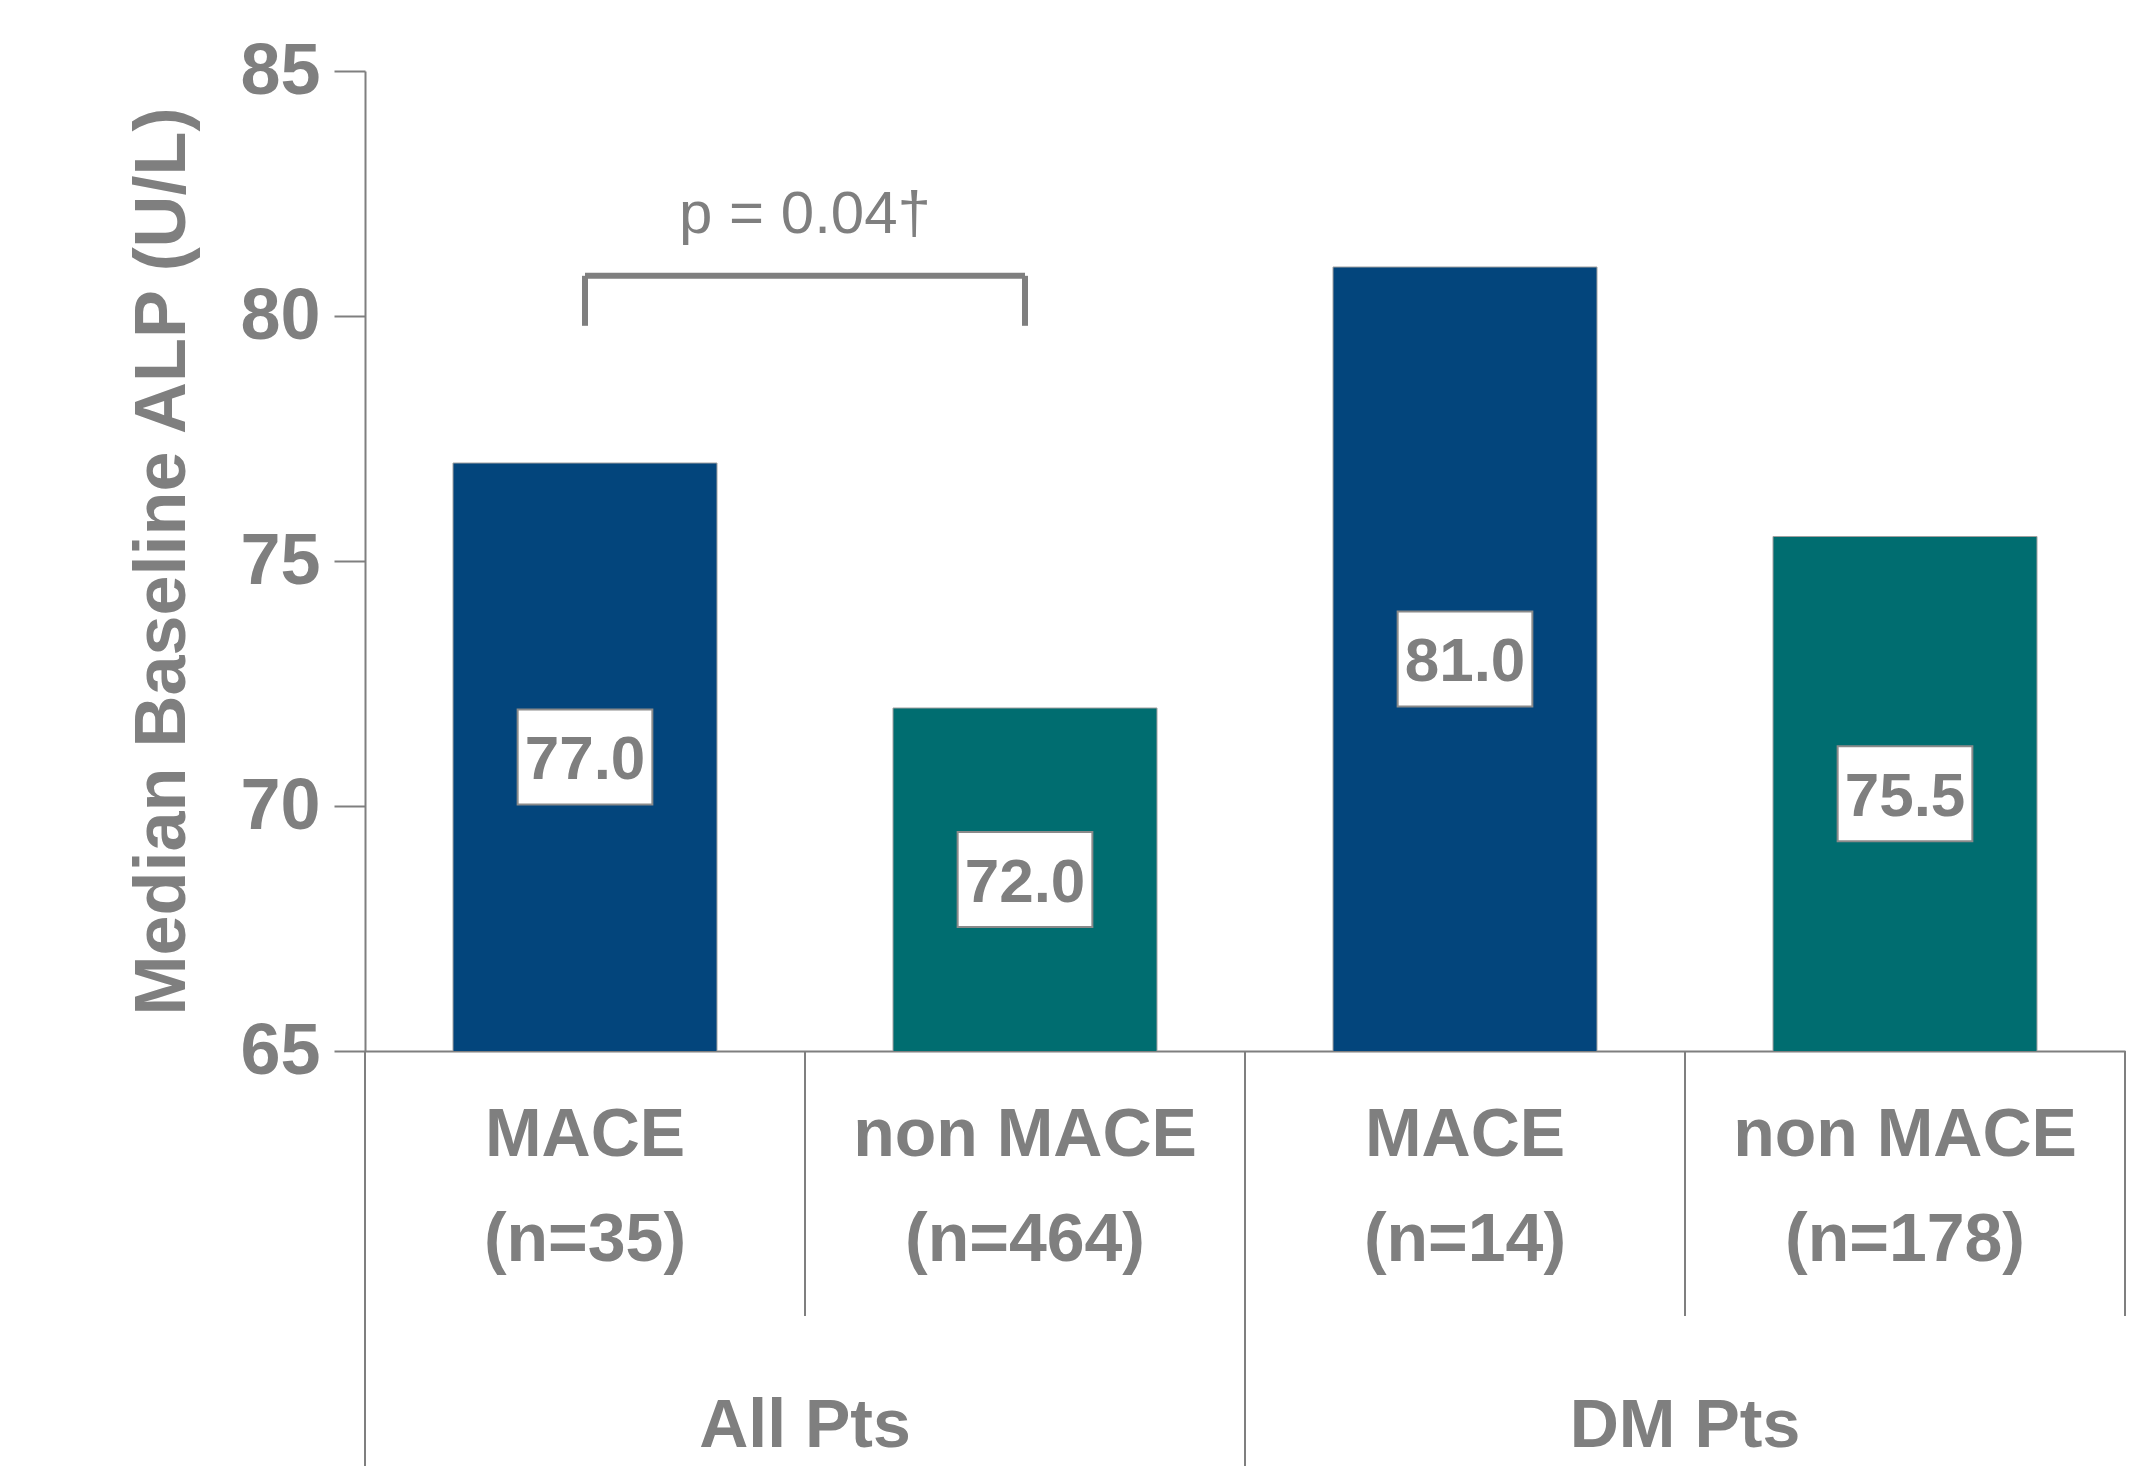  I want to click on y-tick-label: 65, so click(280, 1048).